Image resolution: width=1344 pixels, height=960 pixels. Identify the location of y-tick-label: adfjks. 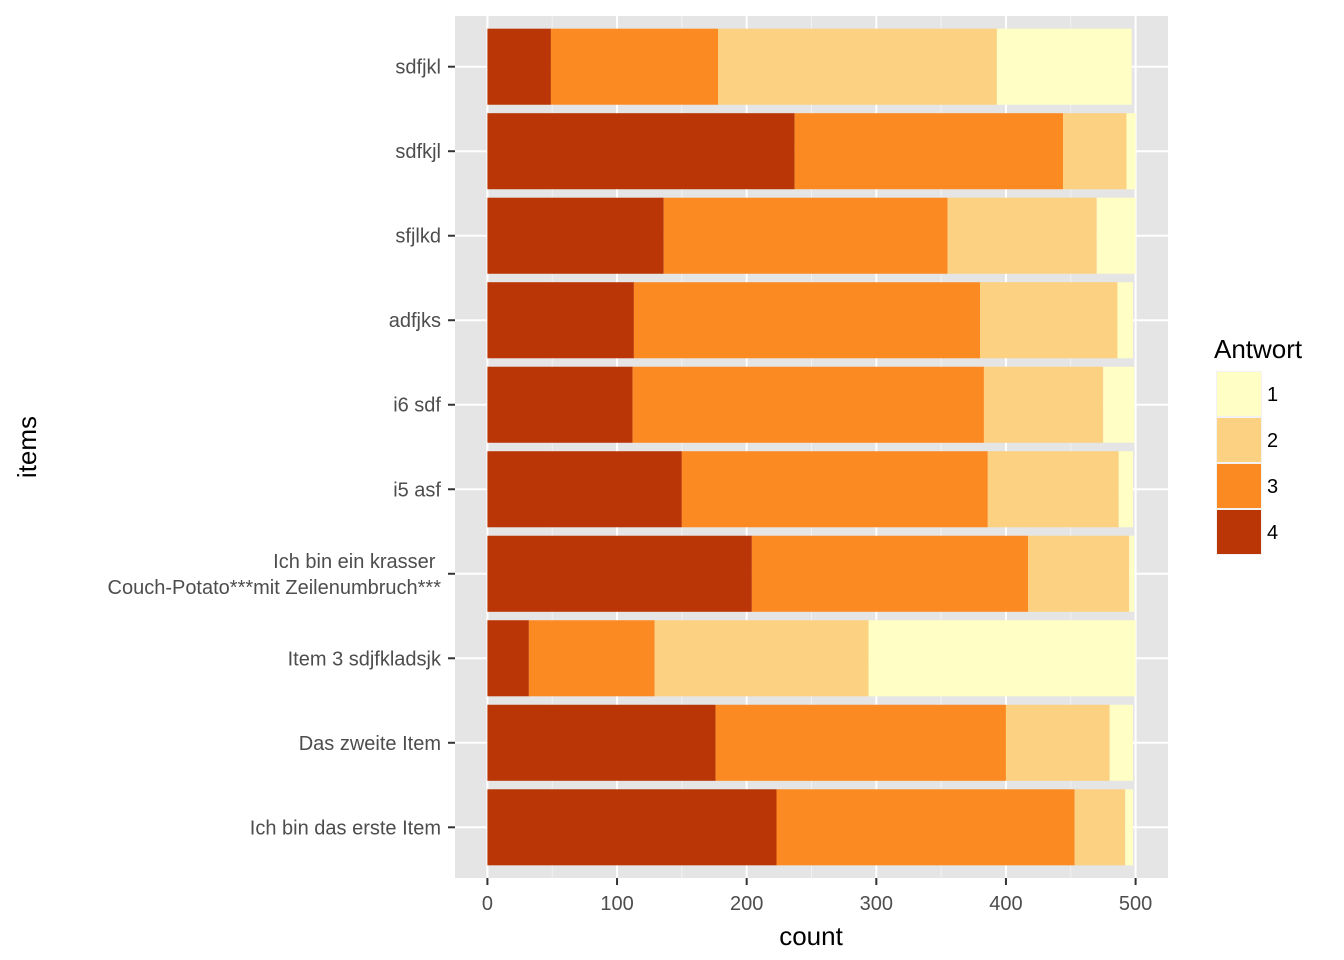
(415, 321).